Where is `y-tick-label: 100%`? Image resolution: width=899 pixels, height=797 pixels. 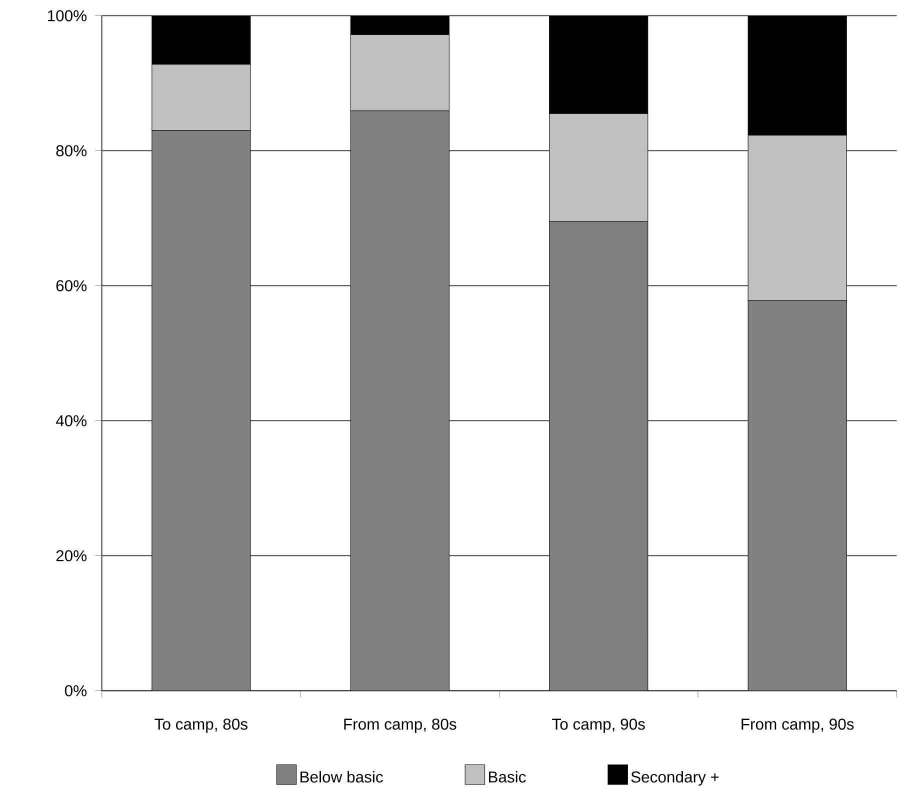
y-tick-label: 100% is located at coordinates (67, 16).